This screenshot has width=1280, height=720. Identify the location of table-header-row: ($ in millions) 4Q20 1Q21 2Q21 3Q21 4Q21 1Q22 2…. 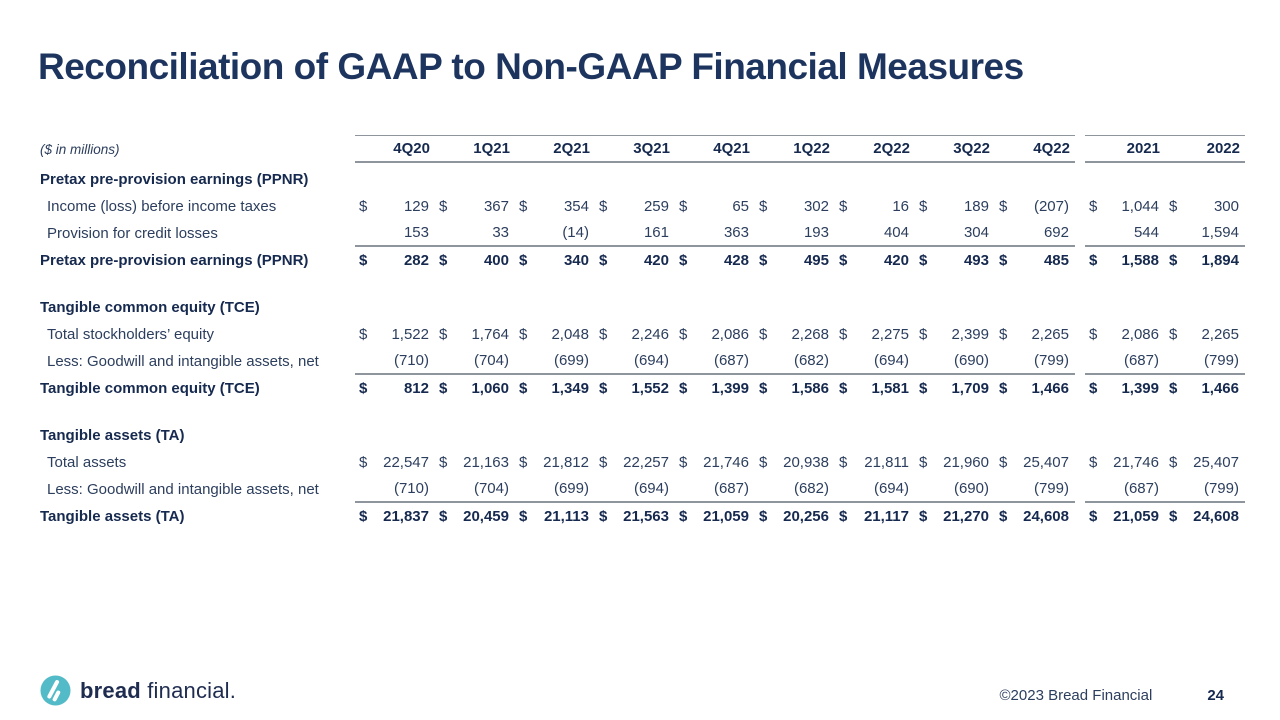
(642, 149).